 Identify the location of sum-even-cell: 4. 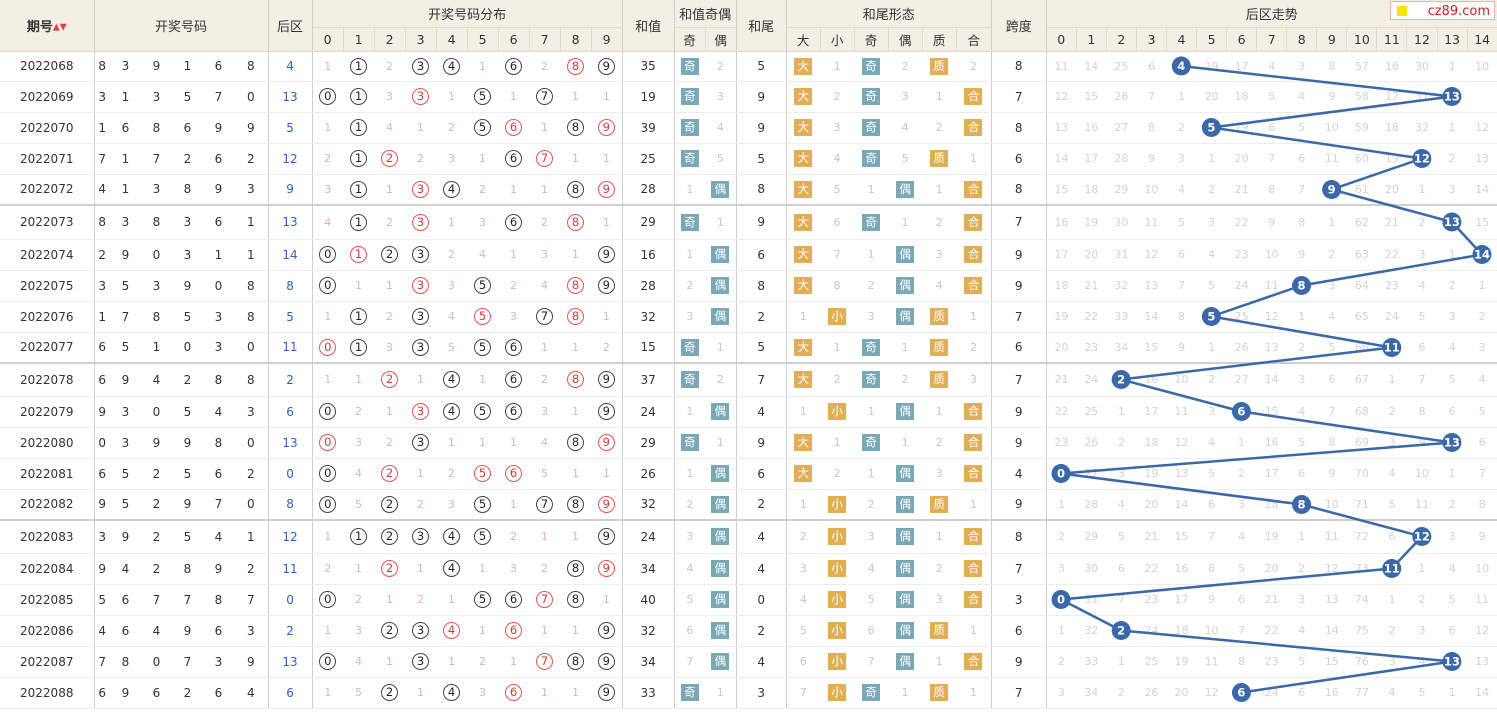
(721, 128).